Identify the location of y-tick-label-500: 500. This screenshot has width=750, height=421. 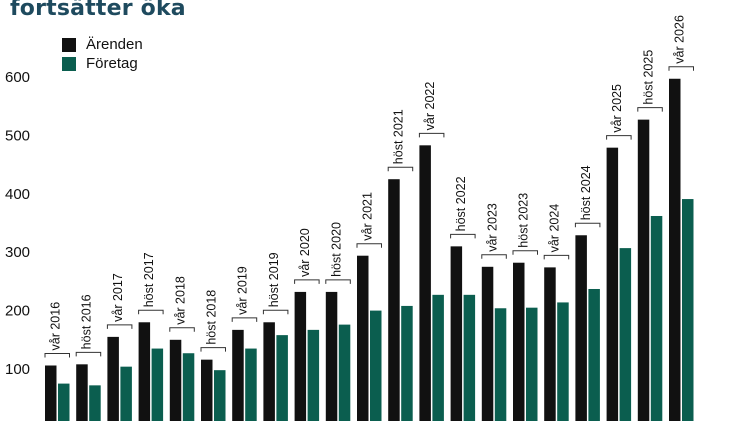
(17, 135).